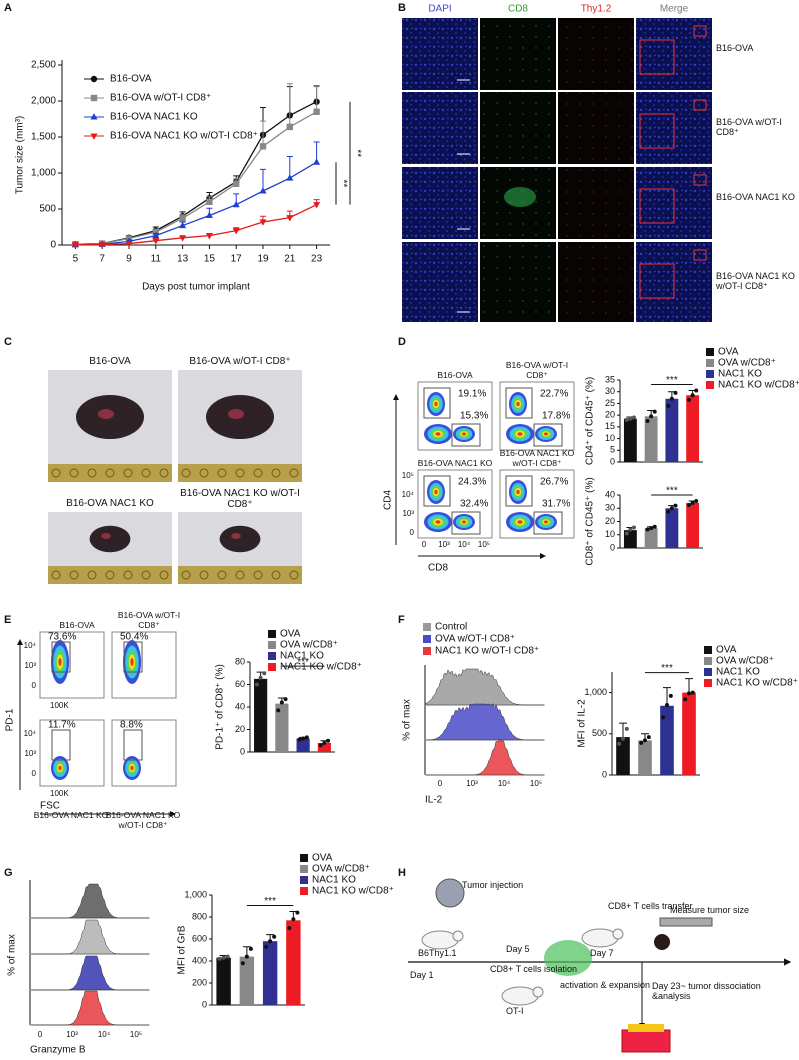  What do you see at coordinates (8, 8) in the screenshot?
I see `panel-letter: A` at bounding box center [8, 8].